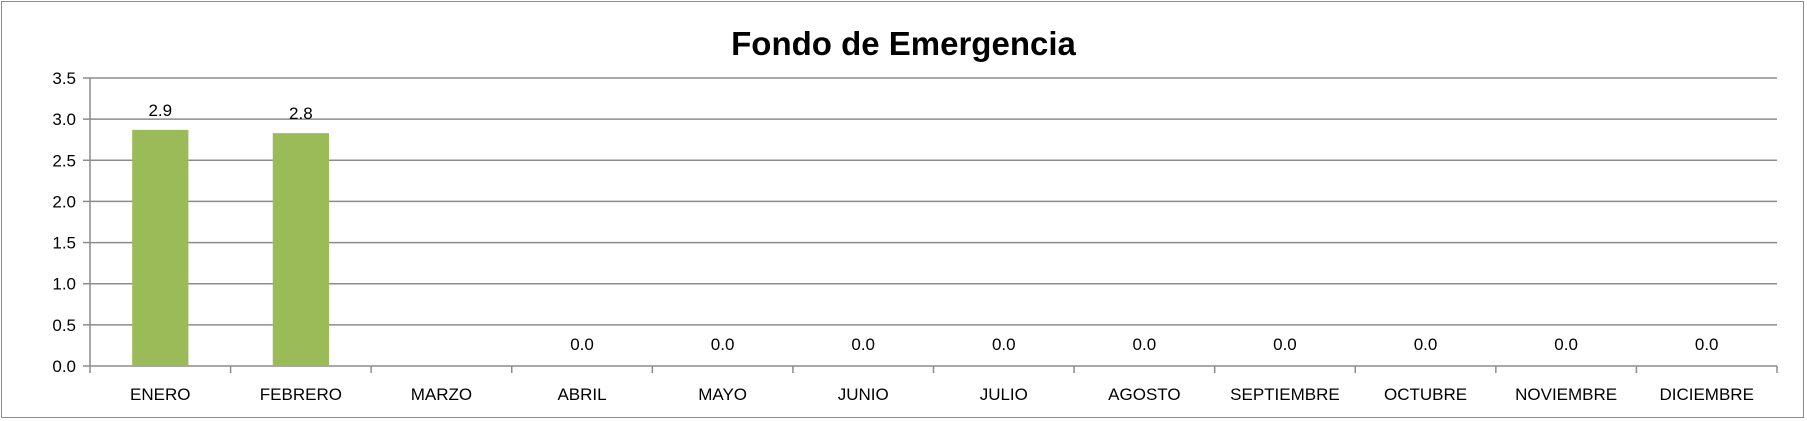 The image size is (1807, 421). What do you see at coordinates (64, 201) in the screenshot?
I see `y-tick-label: 2.0` at bounding box center [64, 201].